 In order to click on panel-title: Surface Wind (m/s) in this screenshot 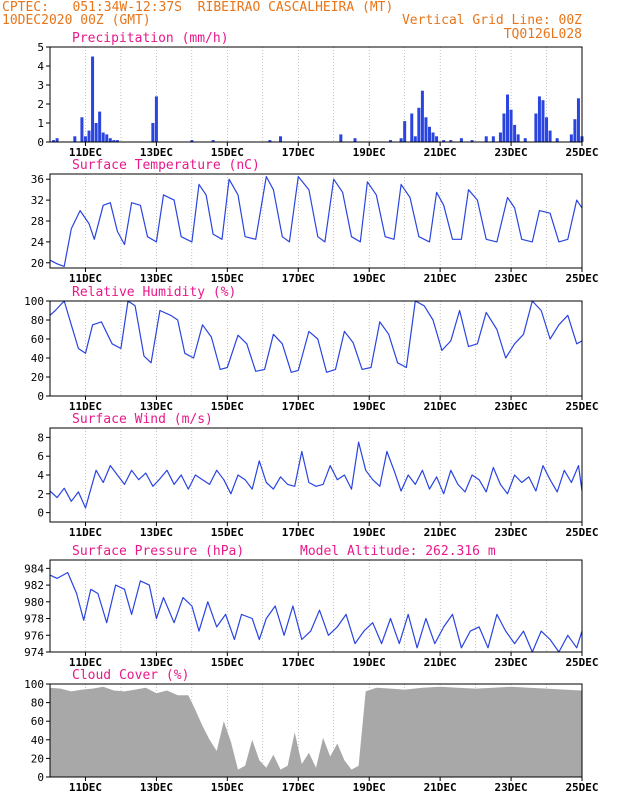, I will do `click(142, 419)`.